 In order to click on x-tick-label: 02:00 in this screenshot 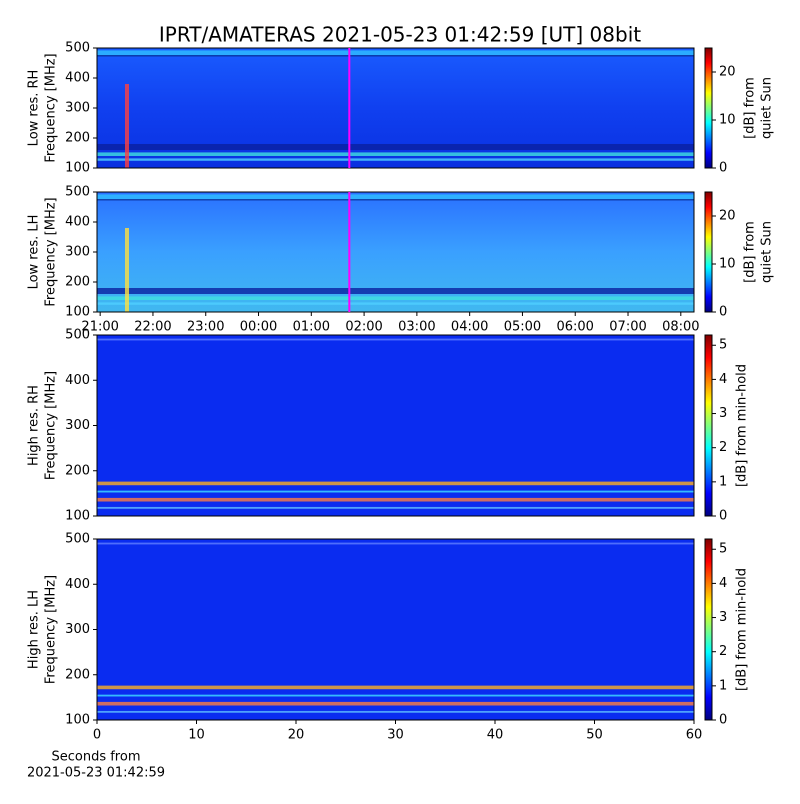, I will do `click(363, 327)`.